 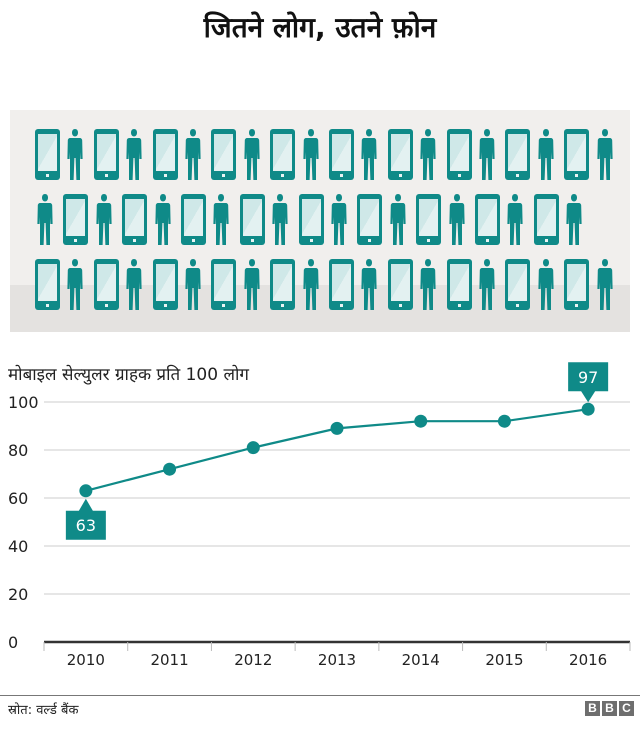 What do you see at coordinates (18, 498) in the screenshot?
I see `y-tick-label: 60` at bounding box center [18, 498].